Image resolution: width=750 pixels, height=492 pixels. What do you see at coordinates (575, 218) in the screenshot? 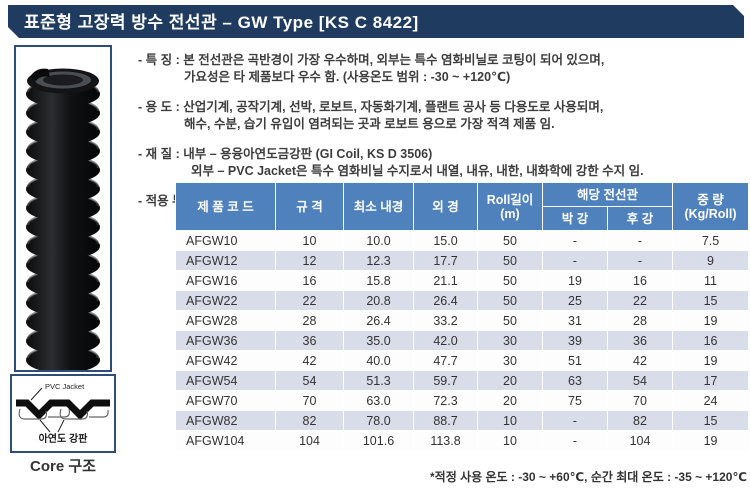
I see `col-header-thin-steel: 박 강` at bounding box center [575, 218].